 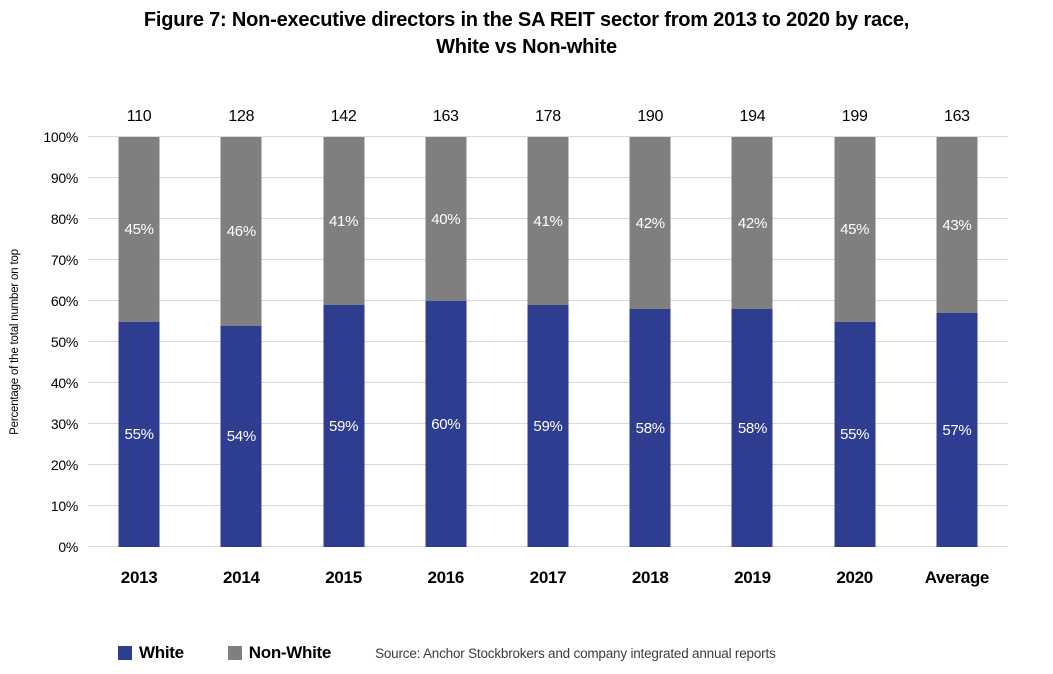 I want to click on bar-segment-non-white: 46%, so click(x=241, y=231).